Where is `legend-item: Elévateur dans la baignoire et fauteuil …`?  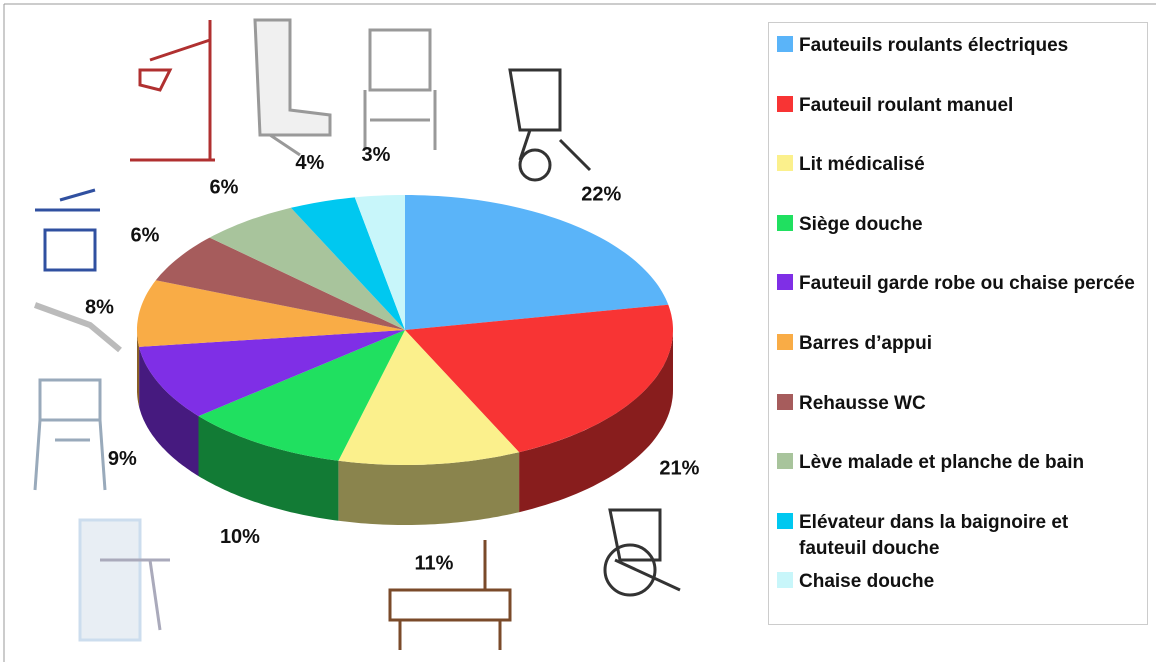
legend-item: Elévateur dans la baignoire et fauteuil … is located at coordinates (957, 536).